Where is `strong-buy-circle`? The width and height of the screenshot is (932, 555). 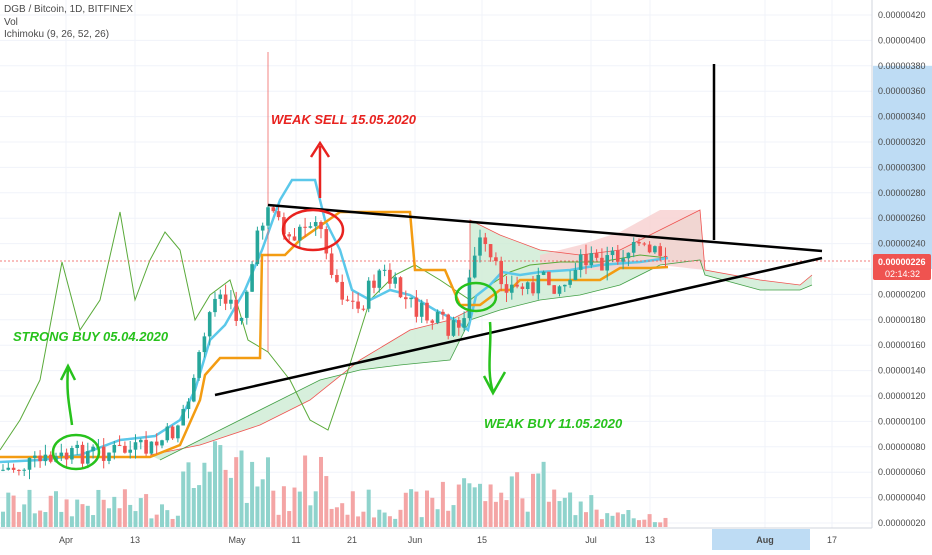
strong-buy-circle is located at coordinates (76, 452).